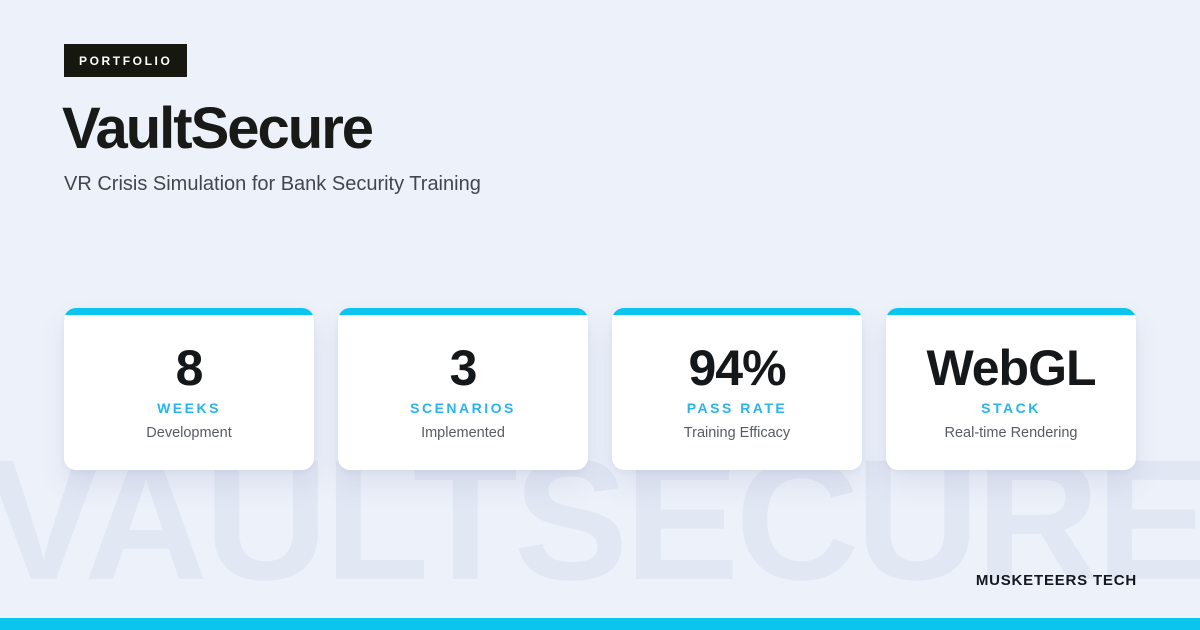 The height and width of the screenshot is (630, 1200). I want to click on stat-card-weeks: 8 WEEKS Development, so click(189, 389).